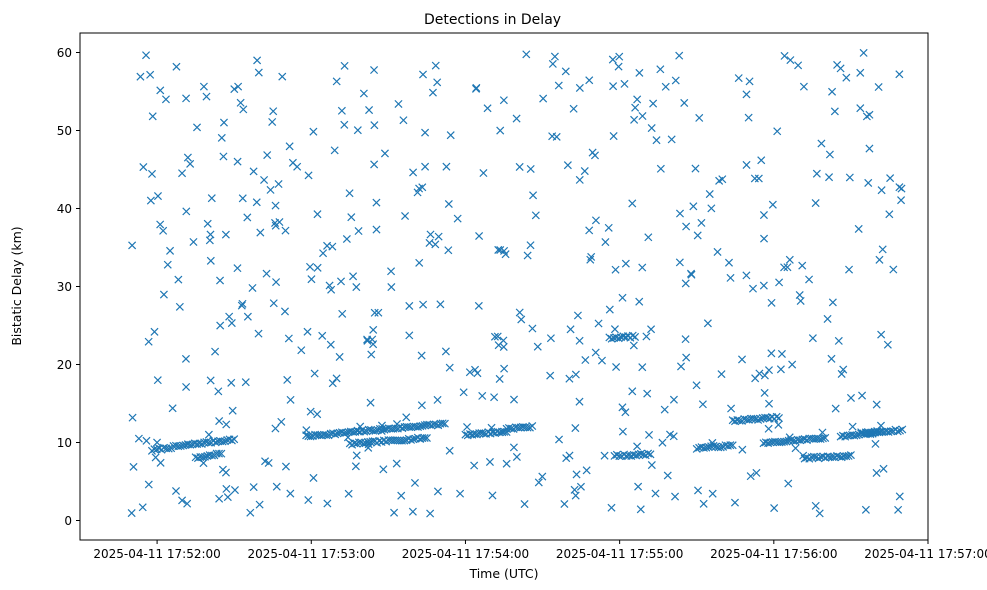  Describe the element at coordinates (64, 209) in the screenshot. I see `y-tick-label: 40` at that location.